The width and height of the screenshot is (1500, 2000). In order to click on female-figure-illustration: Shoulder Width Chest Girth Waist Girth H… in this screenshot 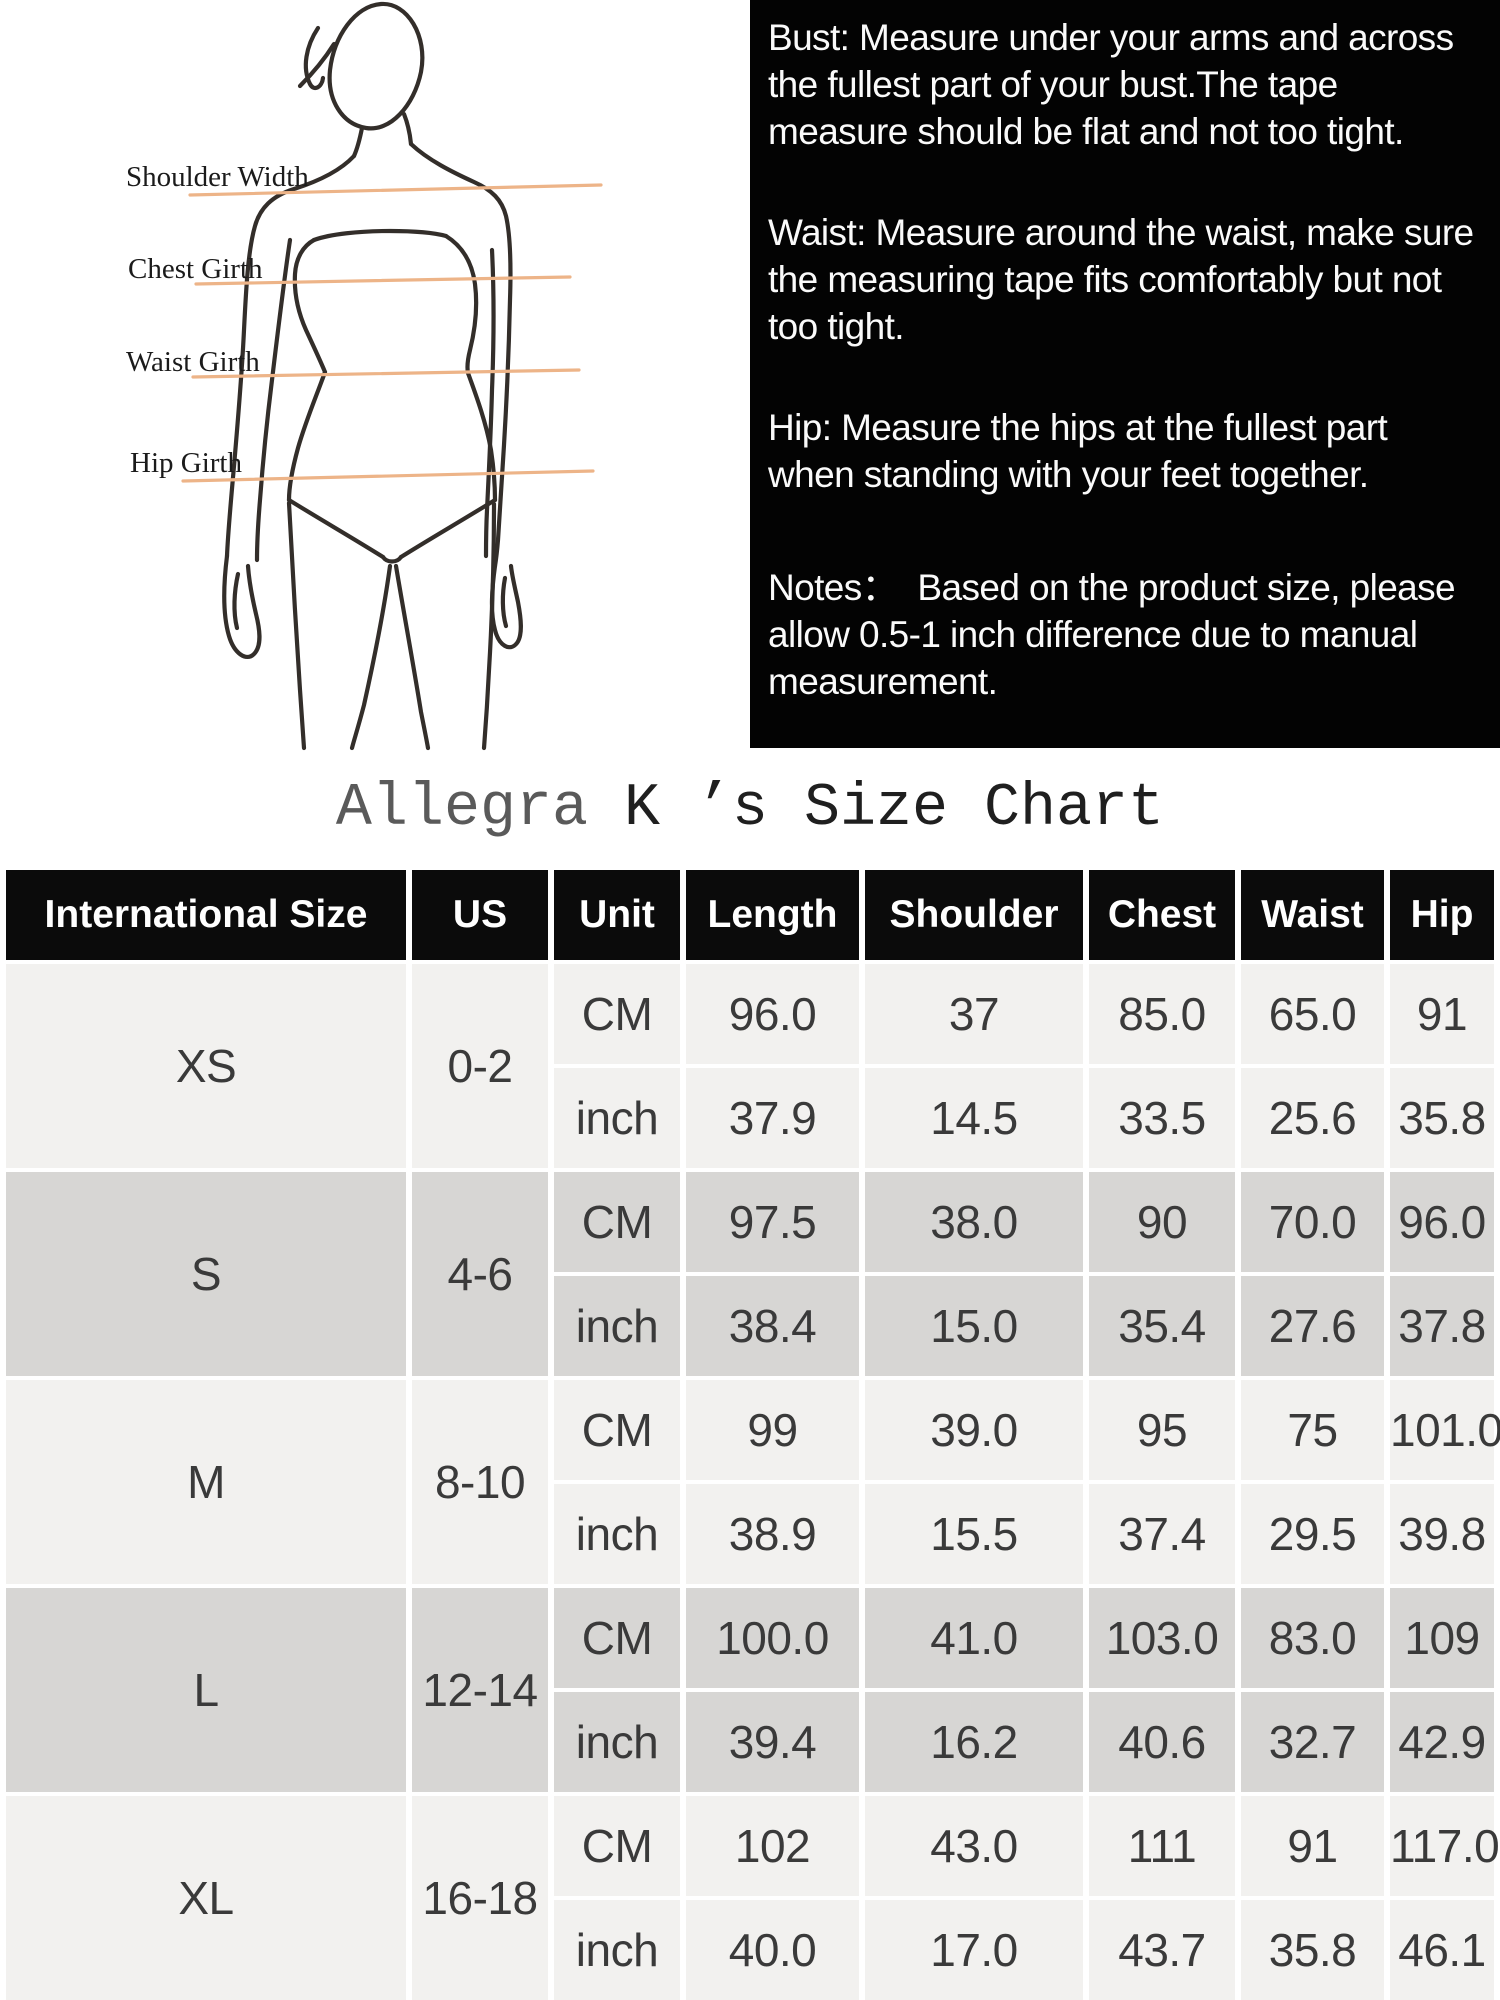, I will do `click(364, 376)`.